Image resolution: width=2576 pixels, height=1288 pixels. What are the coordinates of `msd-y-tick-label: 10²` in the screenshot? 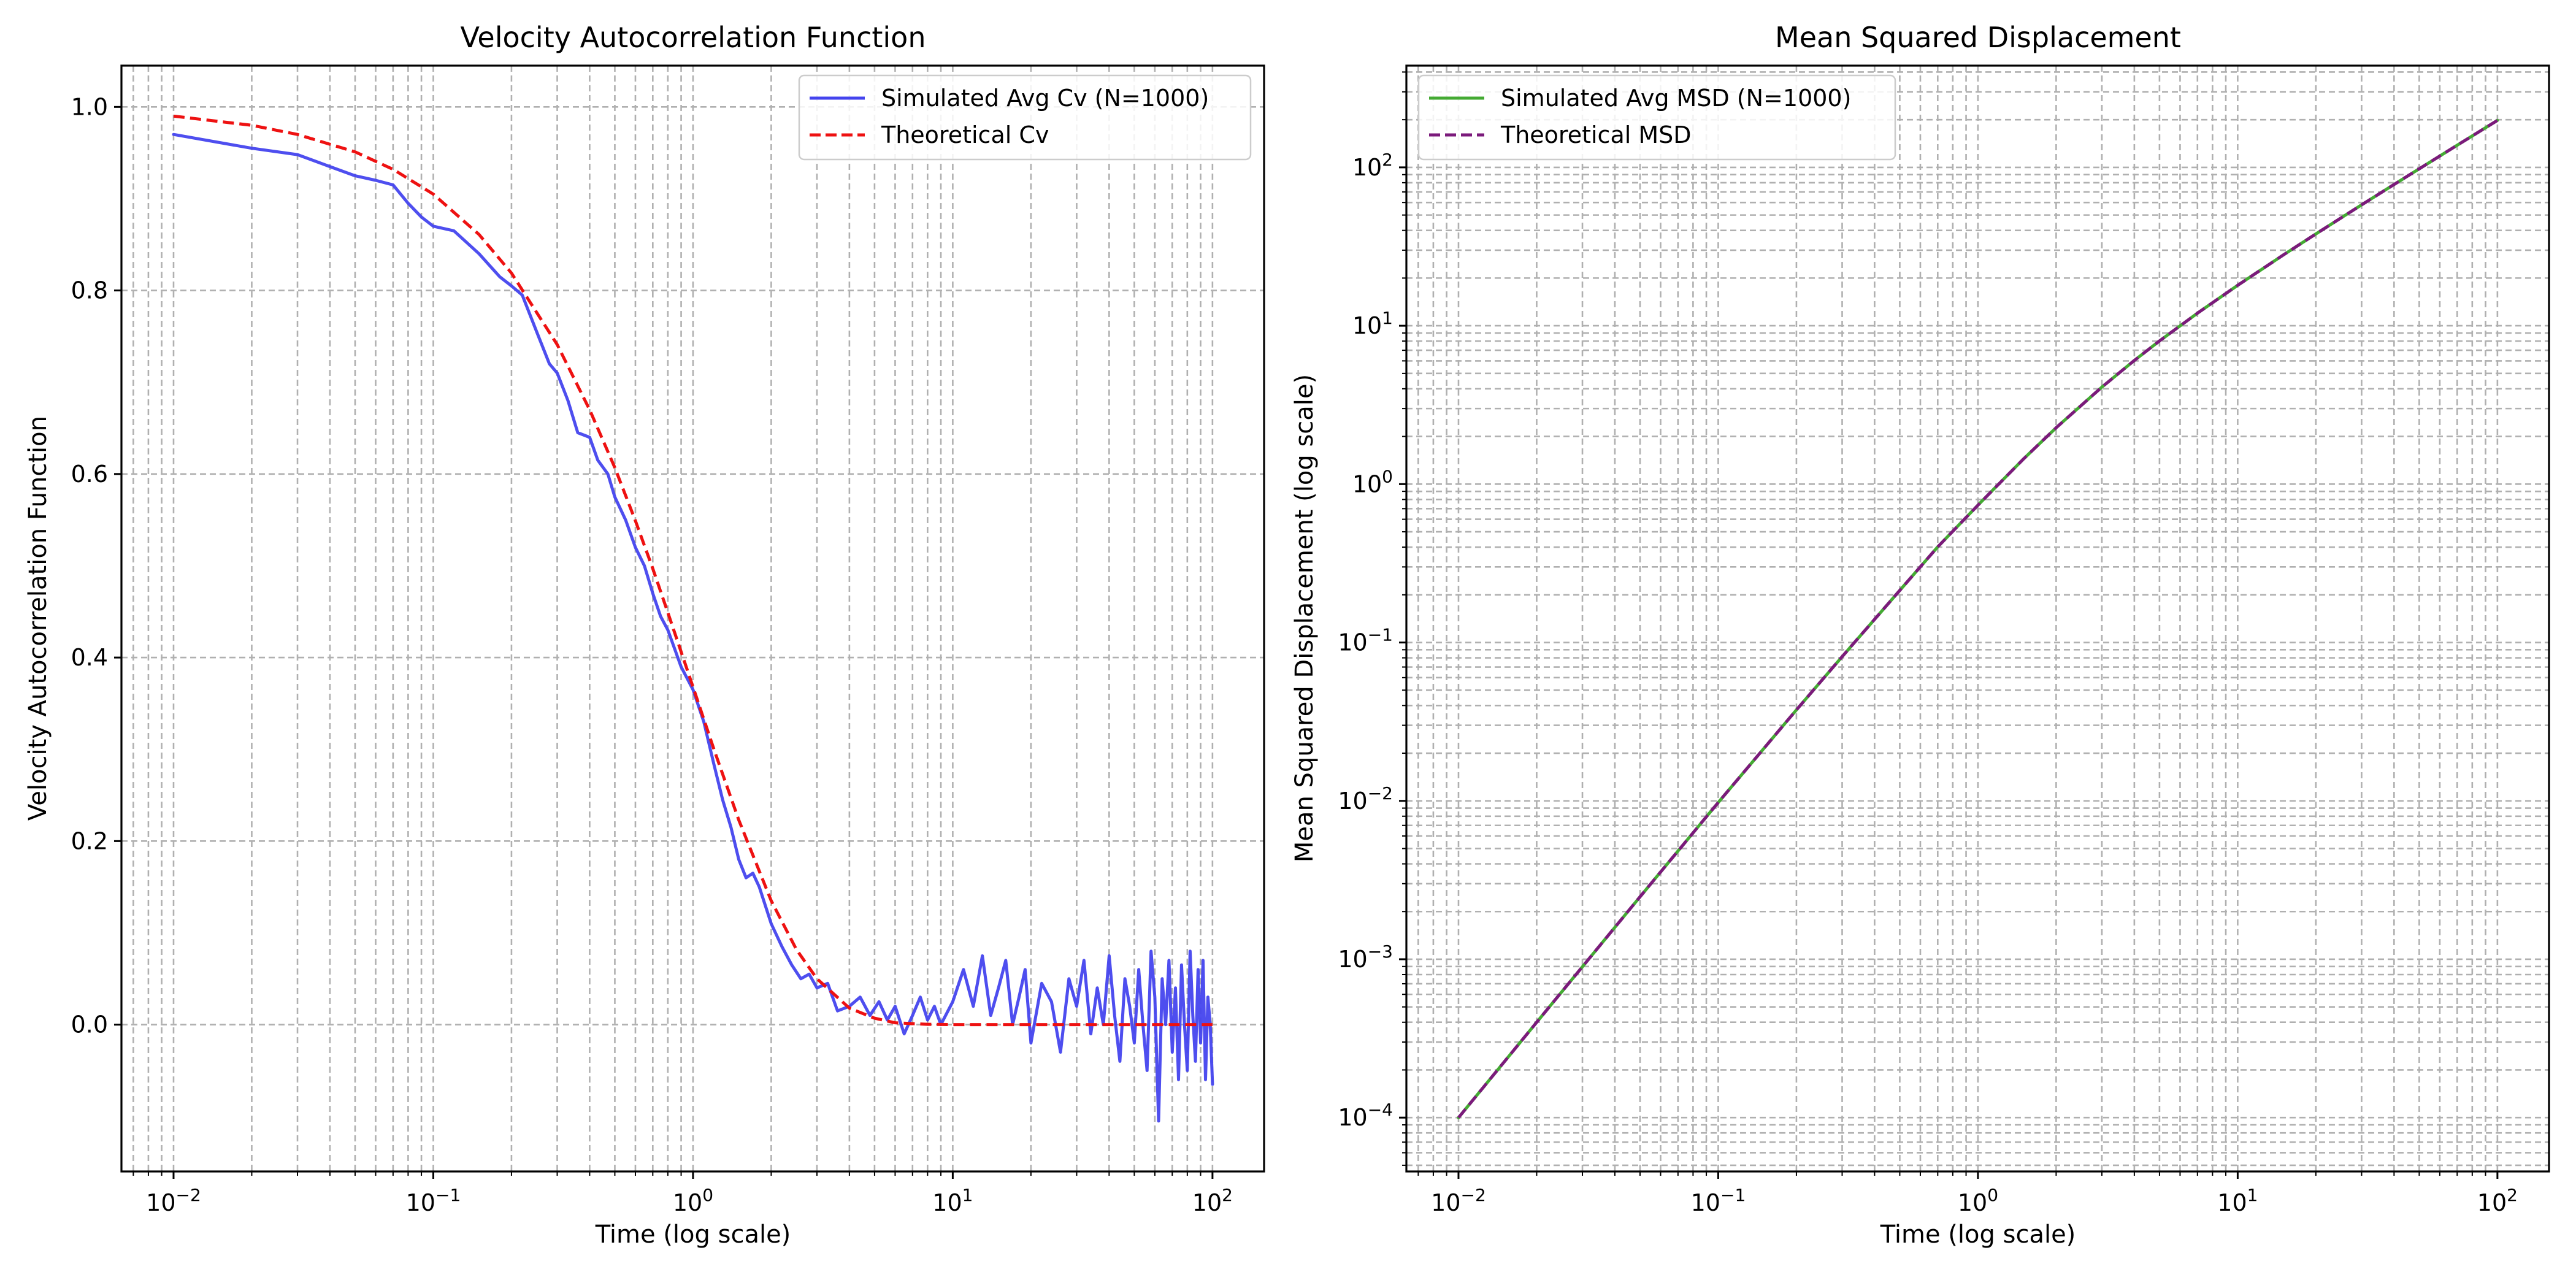 It's located at (1372, 165).